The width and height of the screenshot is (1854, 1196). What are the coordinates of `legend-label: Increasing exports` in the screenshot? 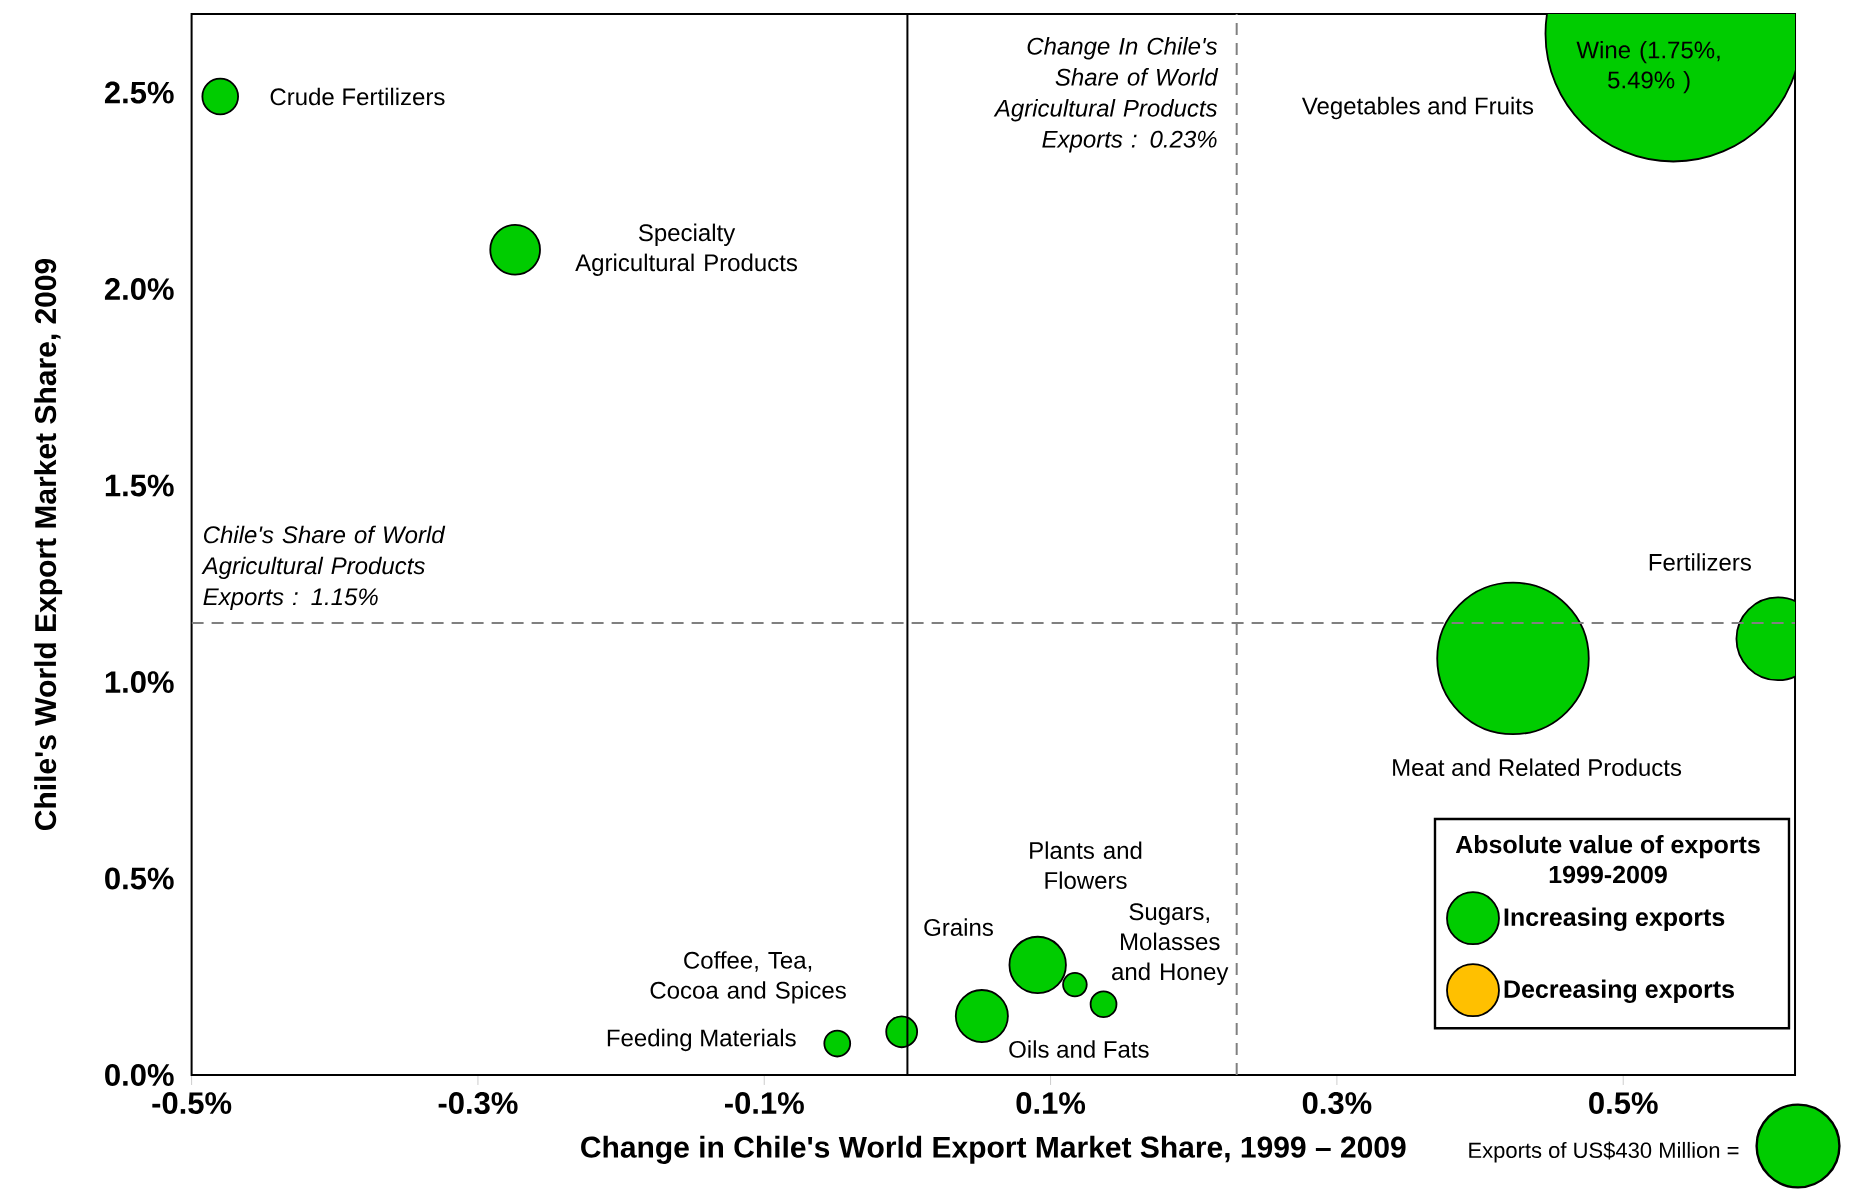 It's located at (1614, 919).